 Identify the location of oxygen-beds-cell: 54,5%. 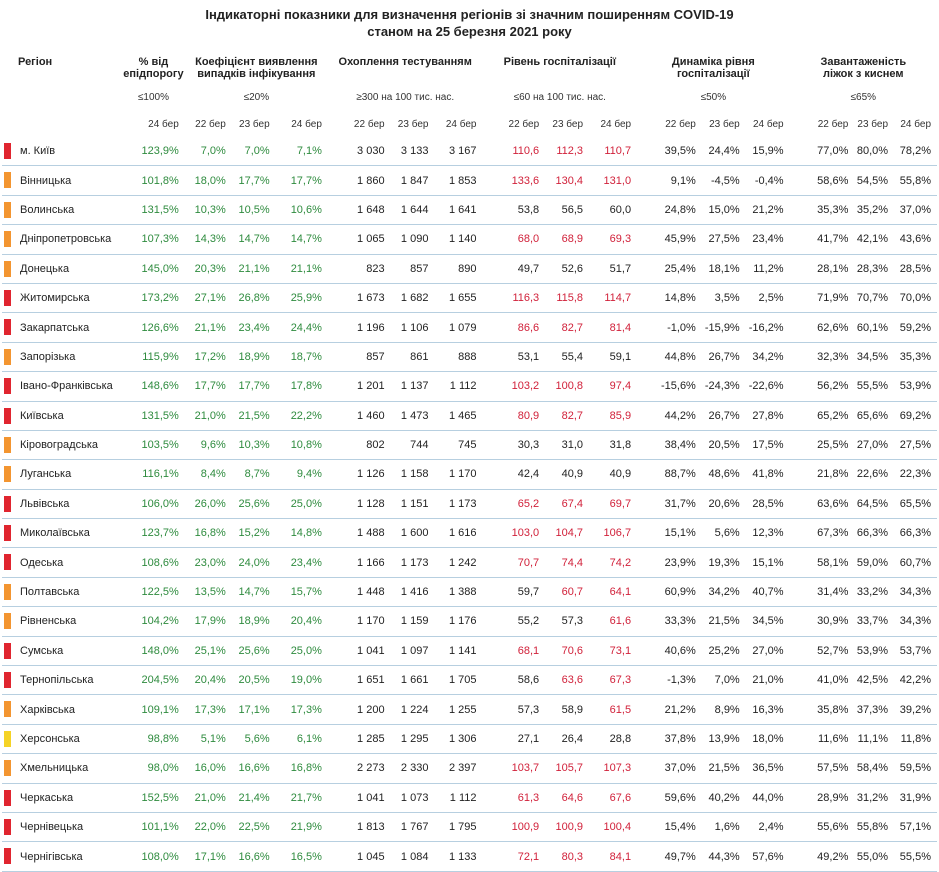
(872, 180).